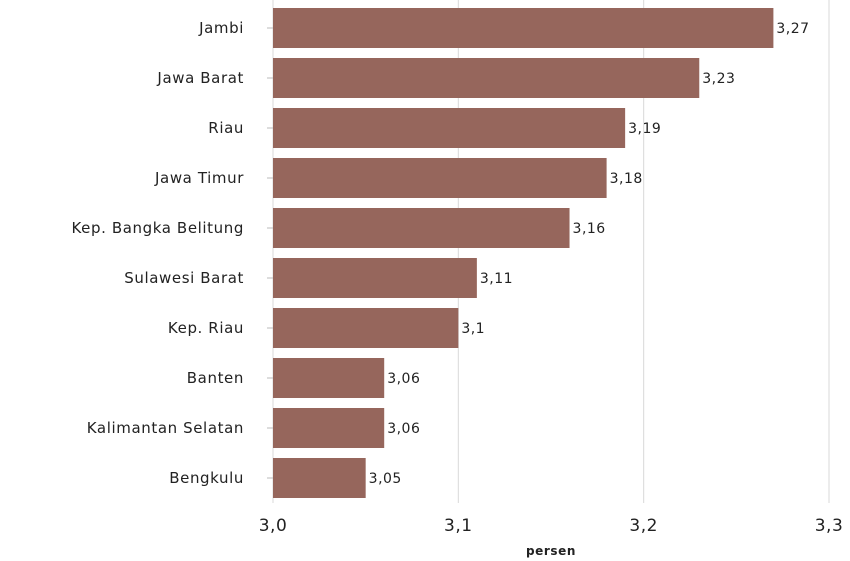  I want to click on x-tick-label: 3,3, so click(829, 526).